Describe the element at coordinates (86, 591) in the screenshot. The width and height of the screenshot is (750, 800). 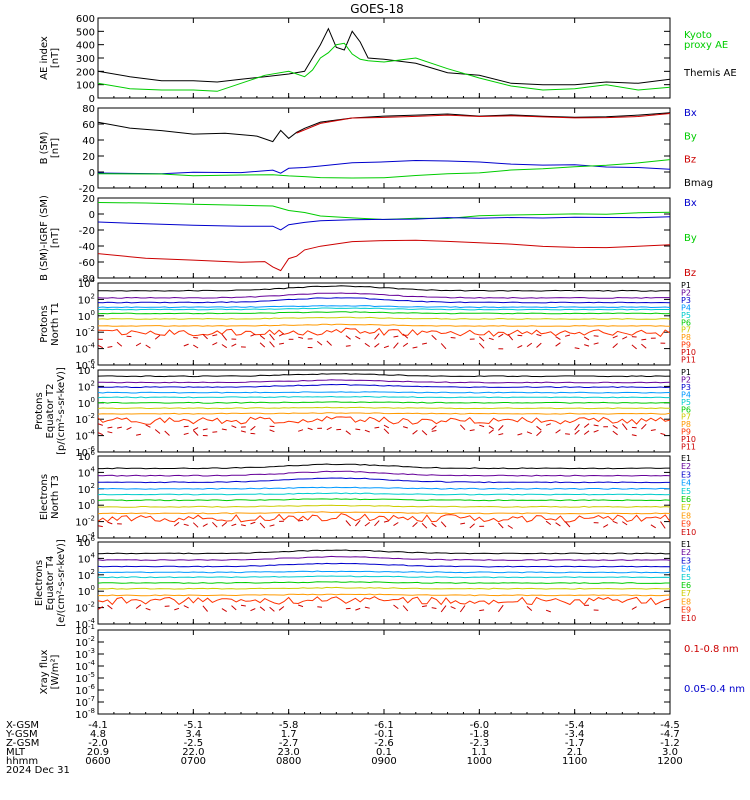
I see `y-tick-label: 10⁰` at that location.